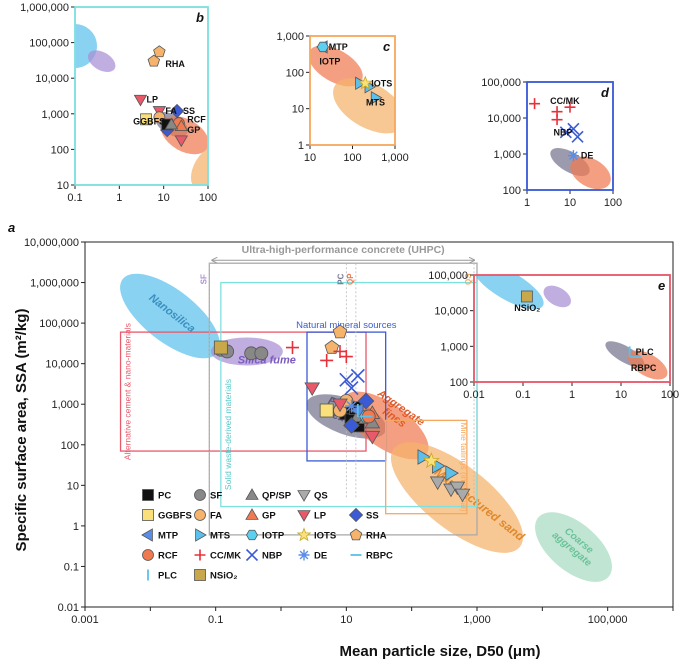  What do you see at coordinates (501, 83) in the screenshot?
I see `inset-d-ytick-label: 100,000` at bounding box center [501, 83].